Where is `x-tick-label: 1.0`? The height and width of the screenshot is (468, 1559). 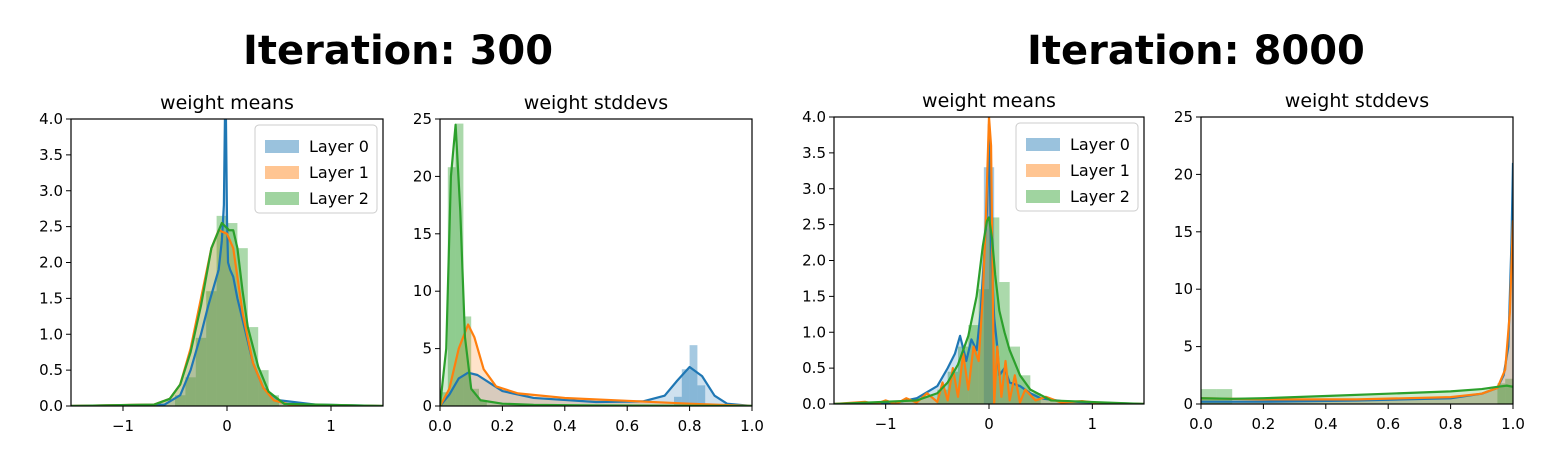
x-tick-label: 1.0 is located at coordinates (752, 426).